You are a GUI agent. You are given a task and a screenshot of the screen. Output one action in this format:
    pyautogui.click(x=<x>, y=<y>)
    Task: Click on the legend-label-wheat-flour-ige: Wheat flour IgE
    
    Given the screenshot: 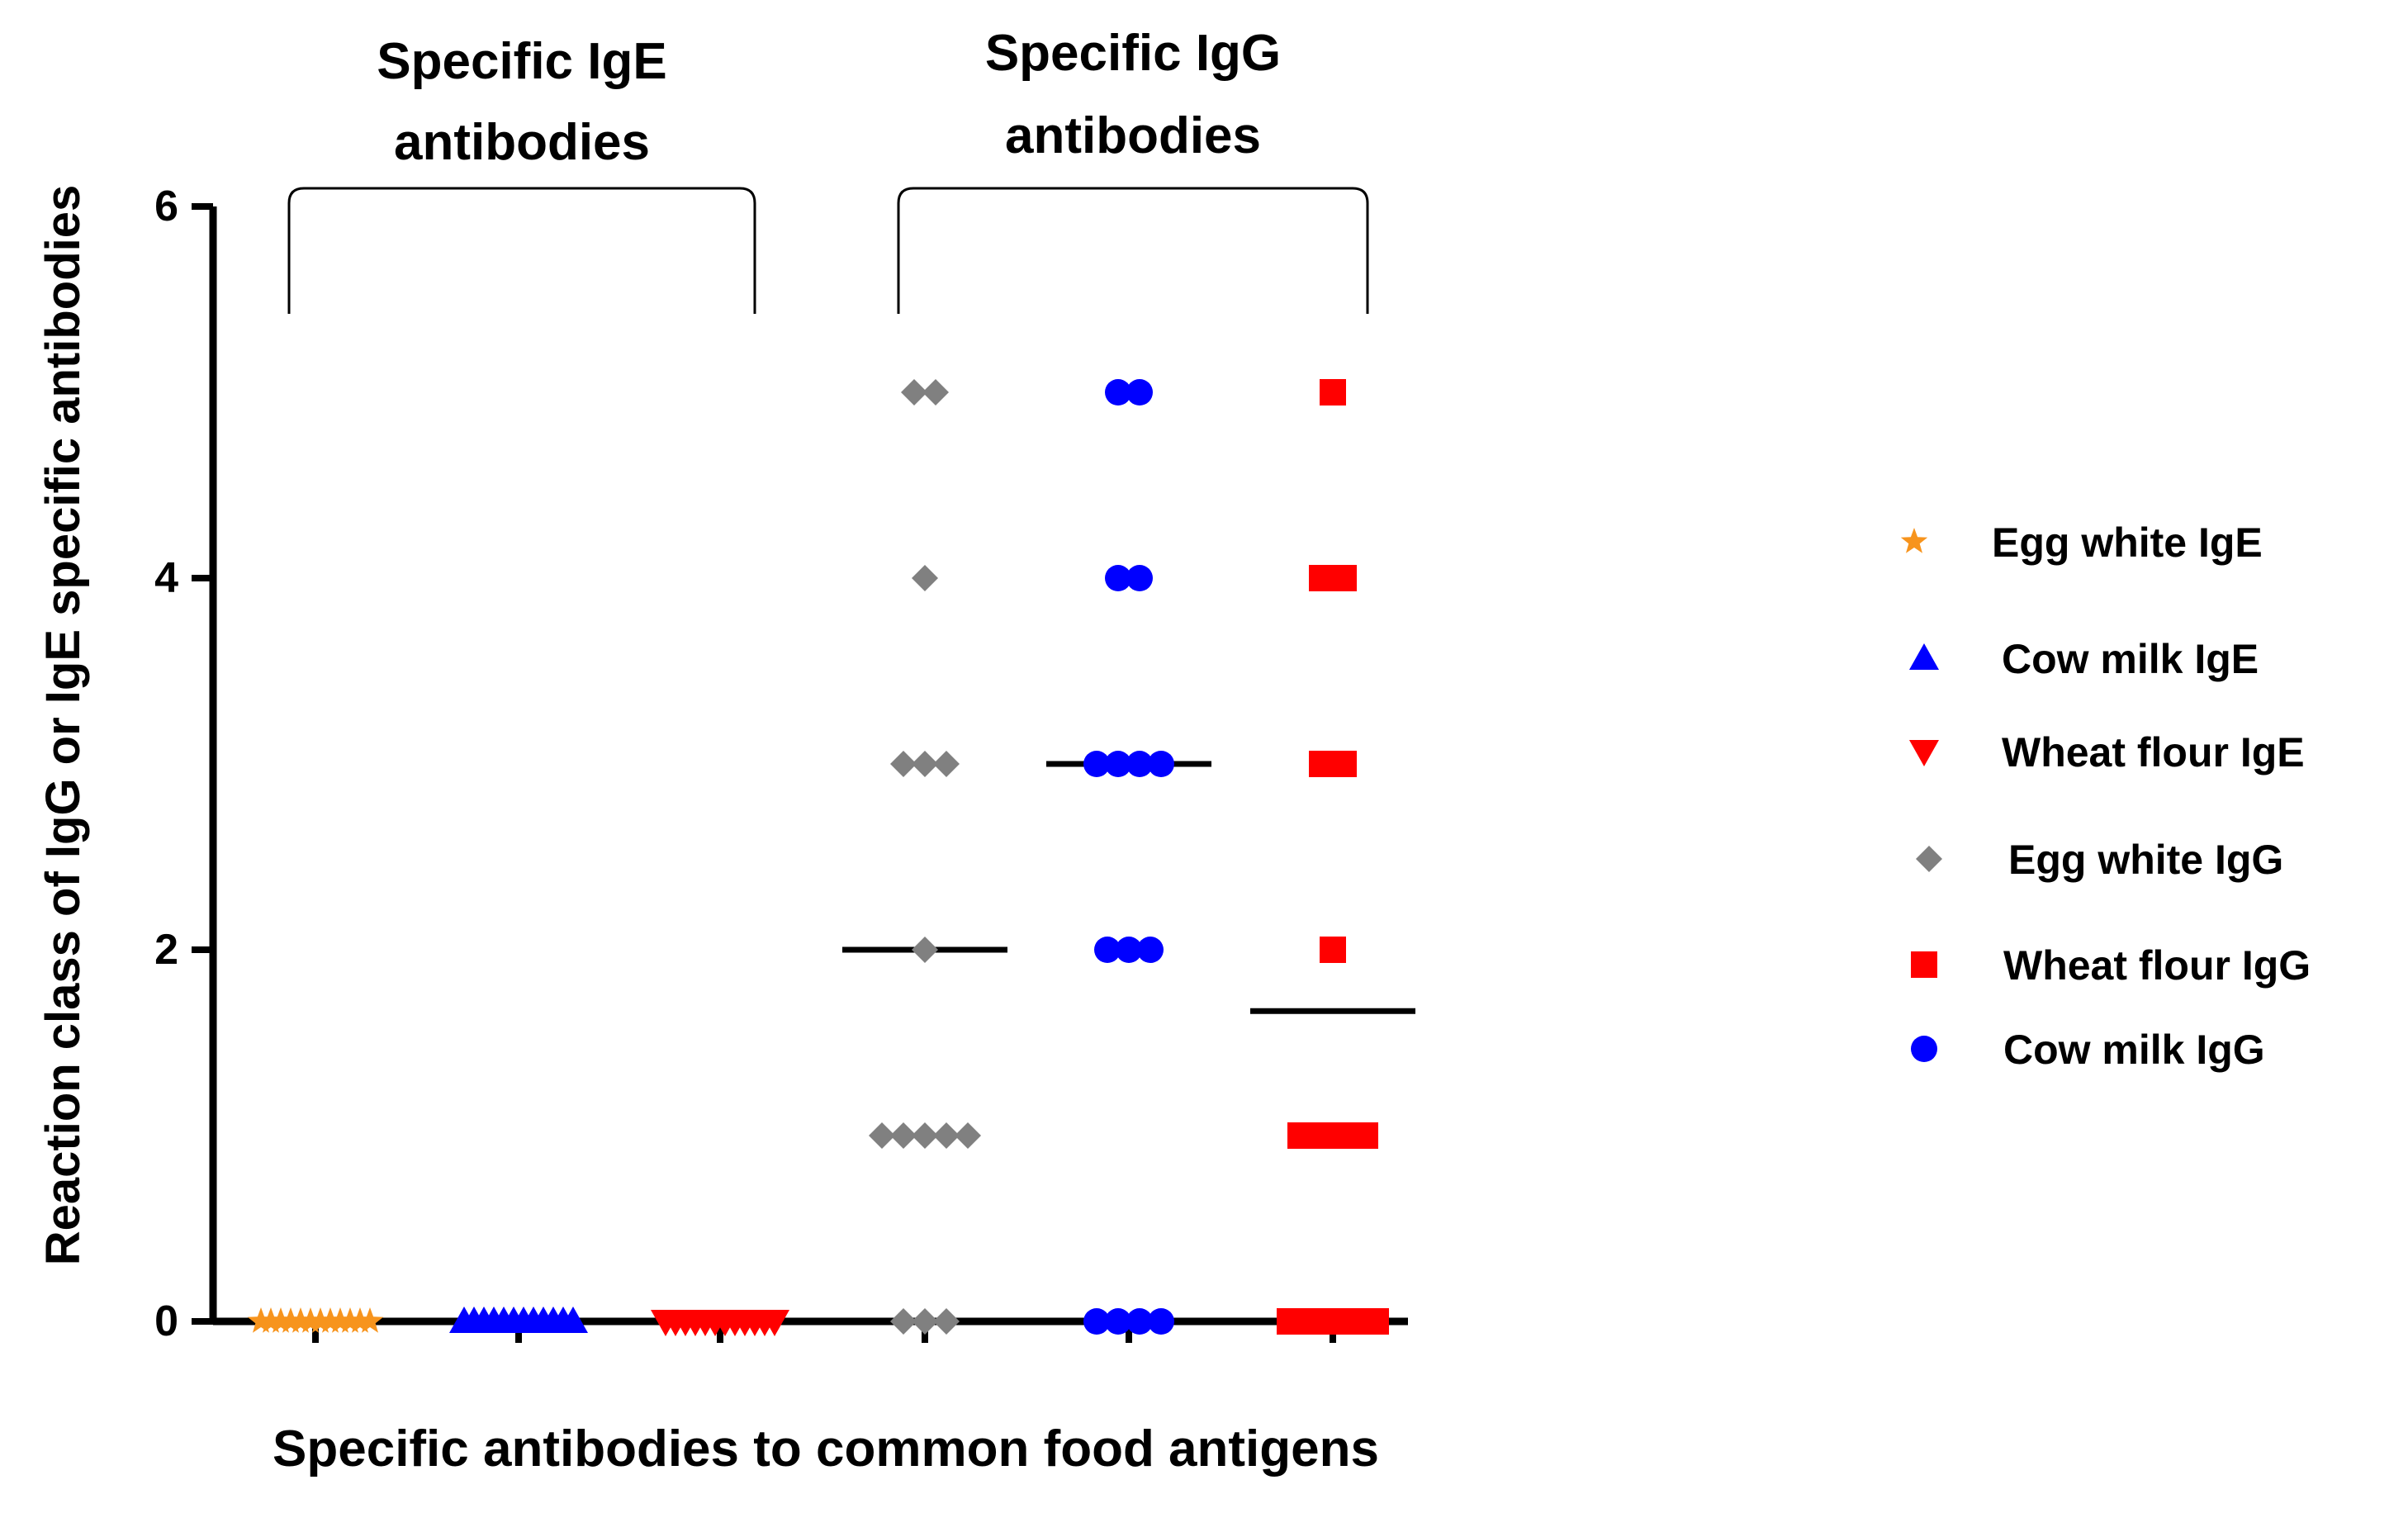 What is the action you would take?
    pyautogui.click(x=2153, y=752)
    